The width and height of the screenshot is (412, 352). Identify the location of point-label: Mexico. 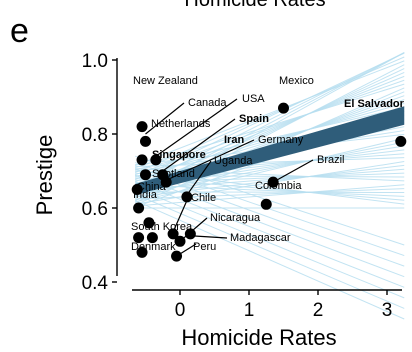
(296, 81).